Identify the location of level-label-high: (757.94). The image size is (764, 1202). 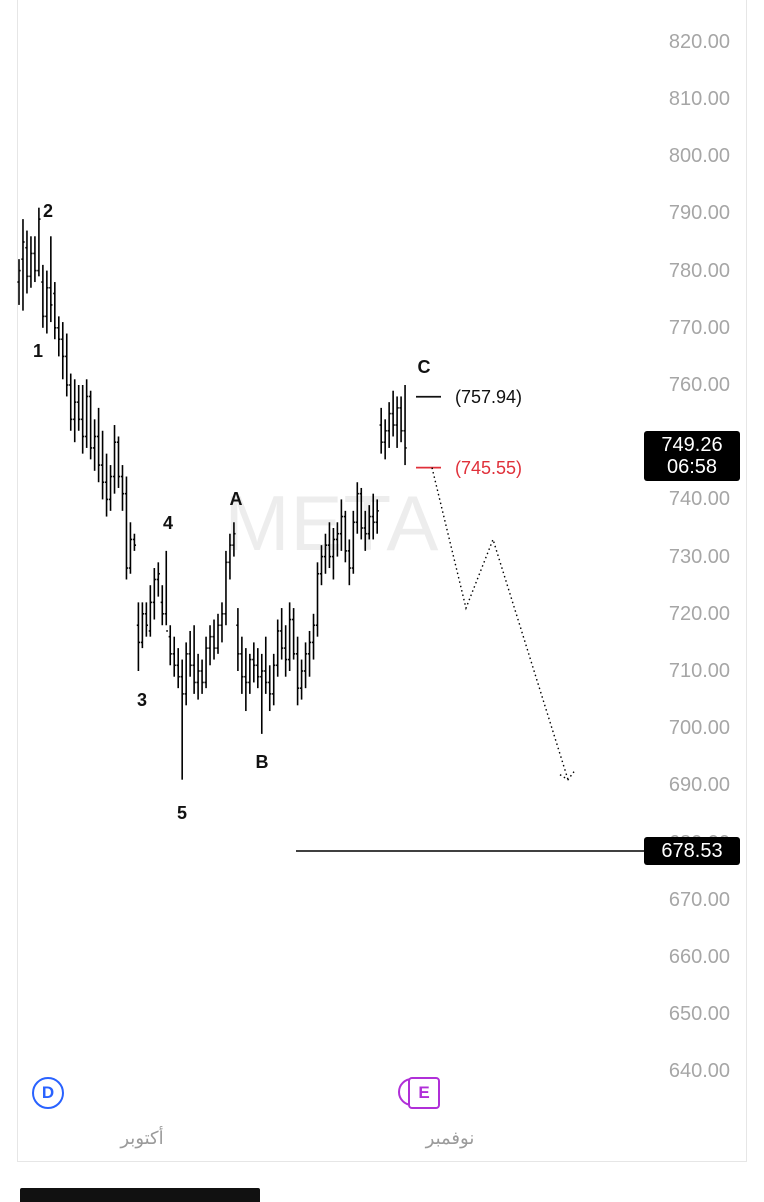
(488, 397).